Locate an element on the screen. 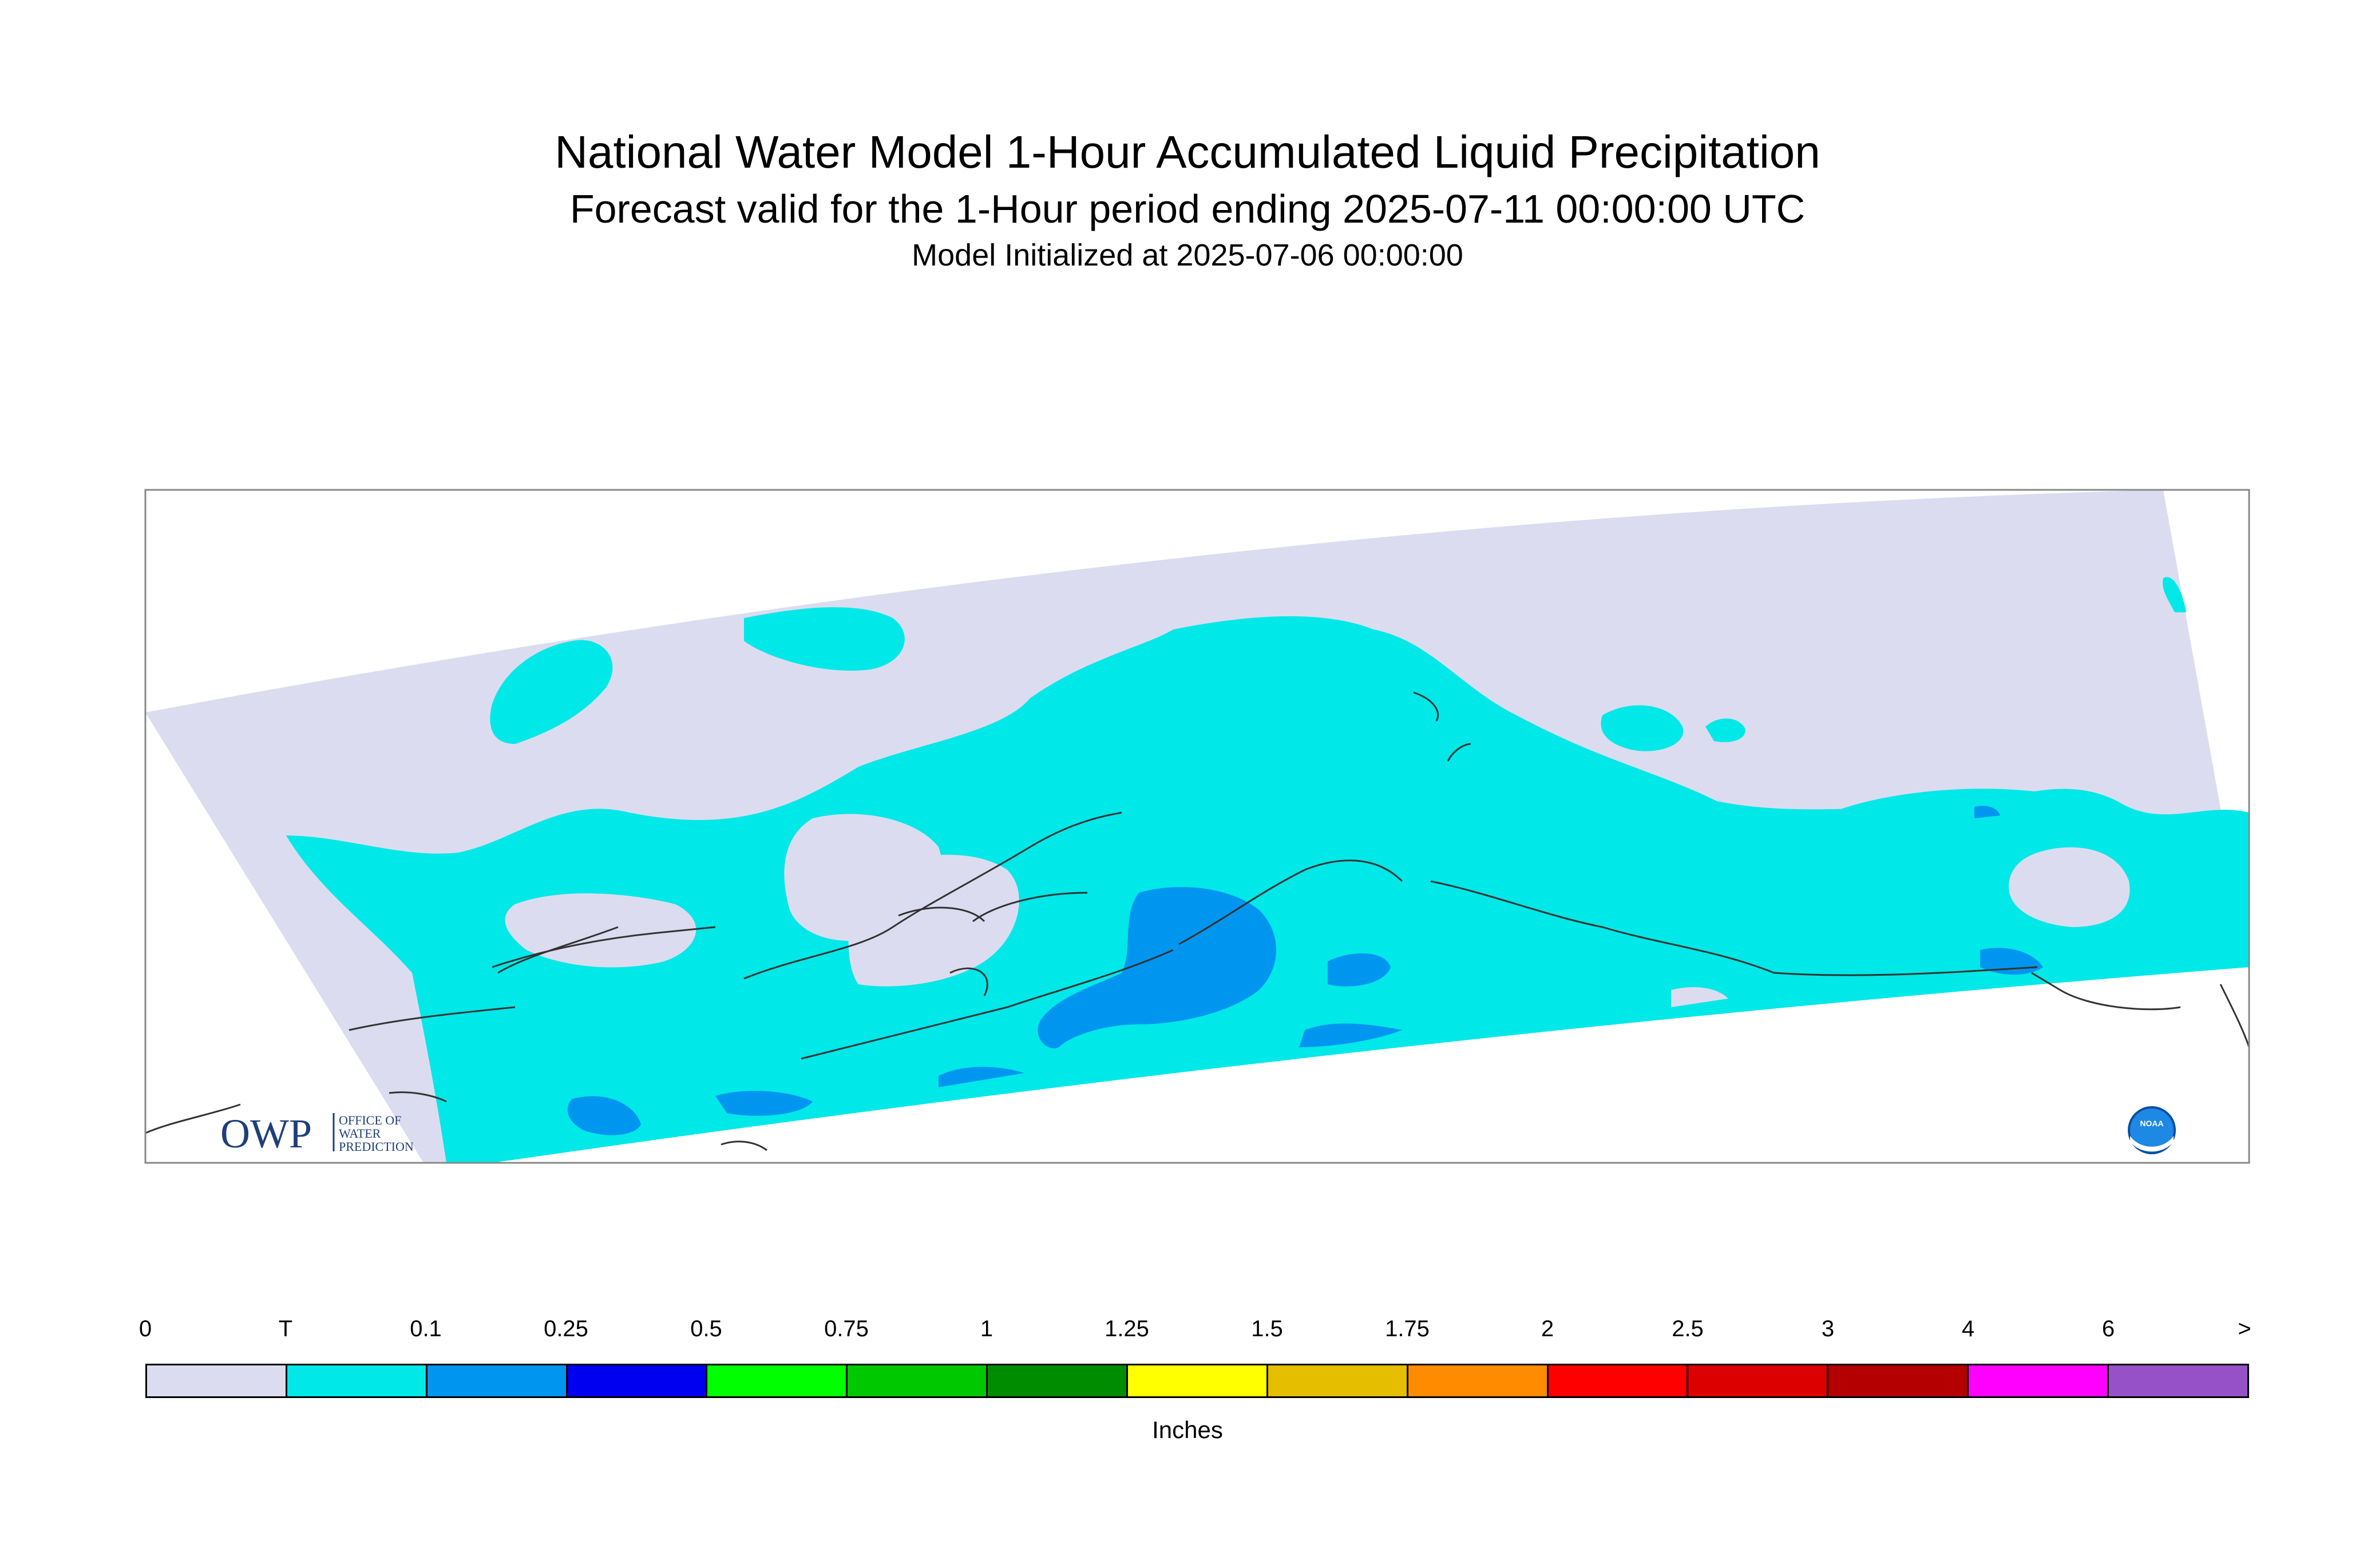  light-precip-areas is located at coordinates (1305, 970).